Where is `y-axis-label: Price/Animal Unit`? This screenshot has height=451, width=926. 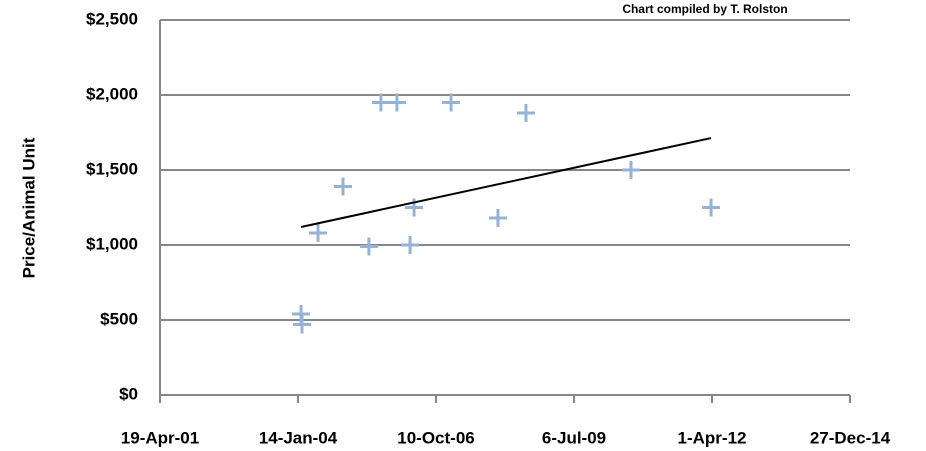 y-axis-label: Price/Animal Unit is located at coordinates (28, 207).